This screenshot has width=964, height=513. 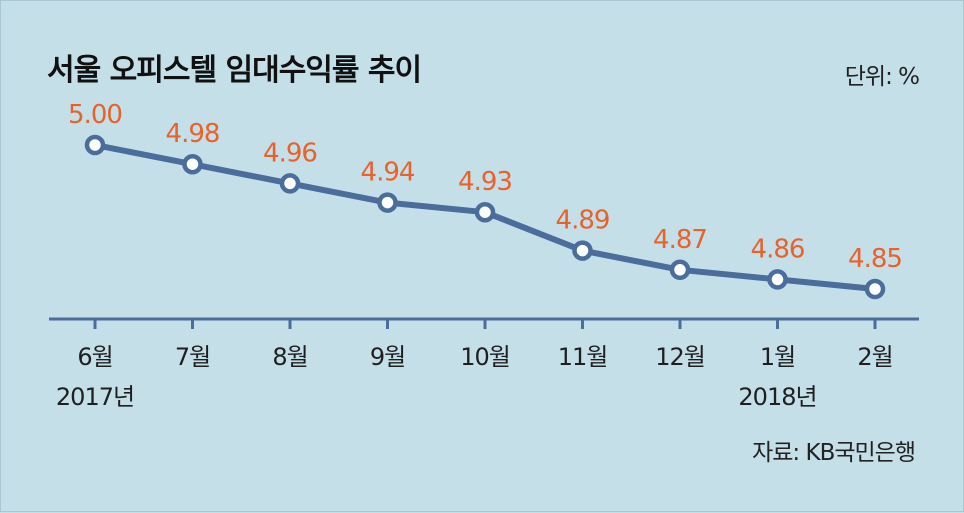 What do you see at coordinates (387, 357) in the screenshot?
I see `x-tick-label: 9월` at bounding box center [387, 357].